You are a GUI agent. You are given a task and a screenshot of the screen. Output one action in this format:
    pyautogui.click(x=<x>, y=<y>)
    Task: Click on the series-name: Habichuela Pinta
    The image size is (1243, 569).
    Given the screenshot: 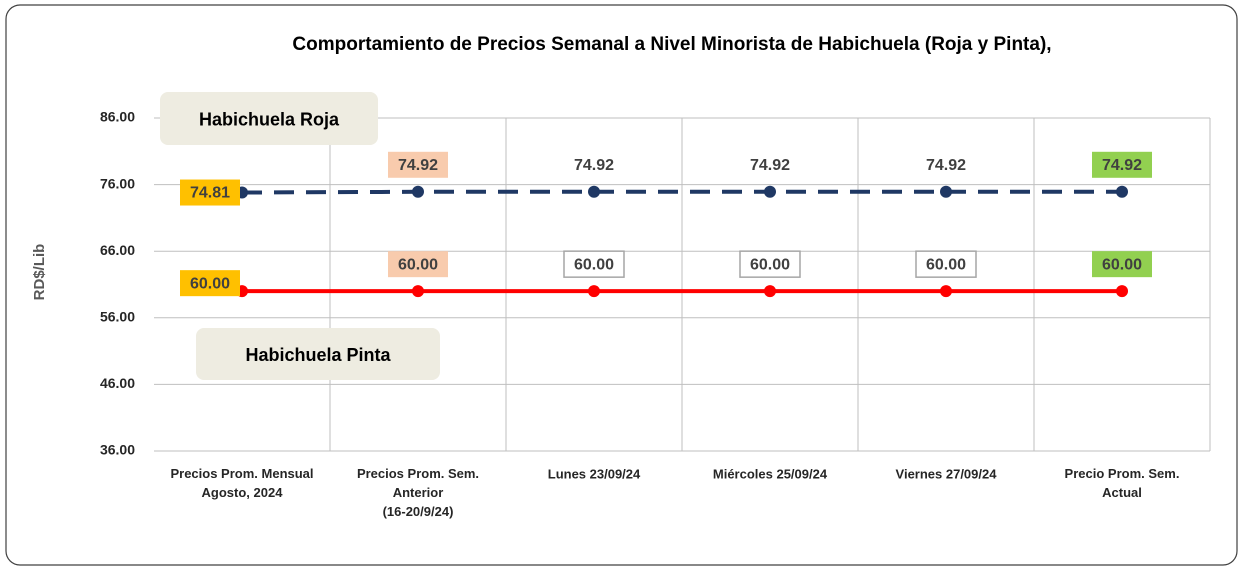 What is the action you would take?
    pyautogui.click(x=318, y=355)
    